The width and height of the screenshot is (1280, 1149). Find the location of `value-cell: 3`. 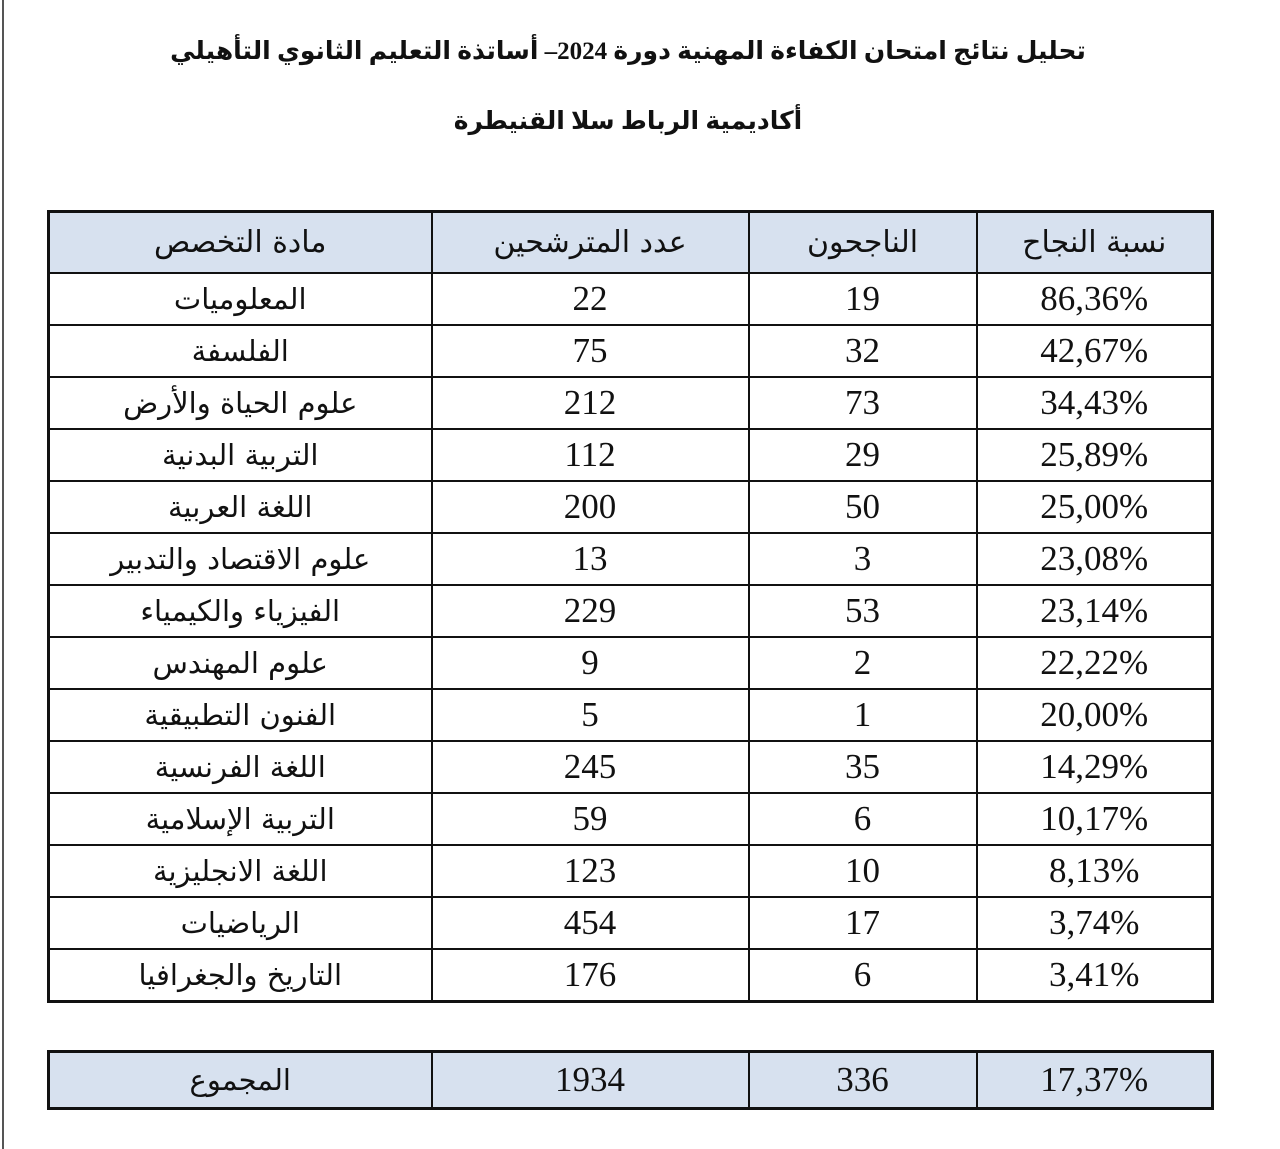

value-cell: 3 is located at coordinates (862, 559).